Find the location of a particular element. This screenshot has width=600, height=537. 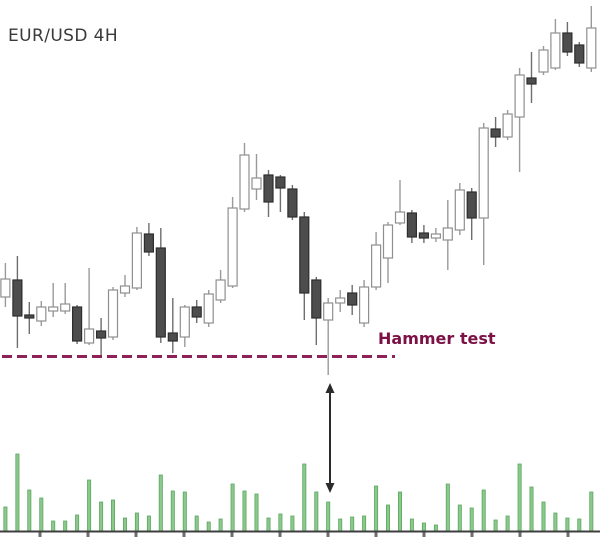

measure-arrow-head-up is located at coordinates (330, 388).